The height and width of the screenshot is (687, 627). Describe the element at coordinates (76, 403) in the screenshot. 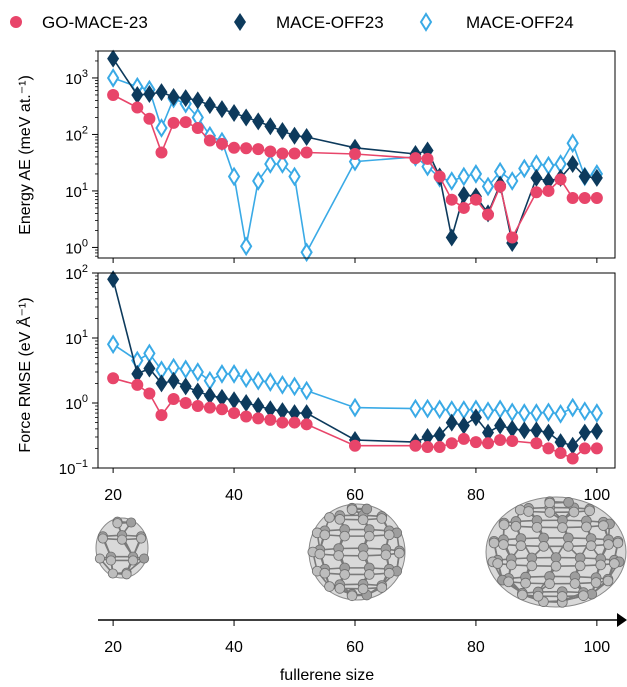

I see `y-tick-label: 10⁰` at that location.